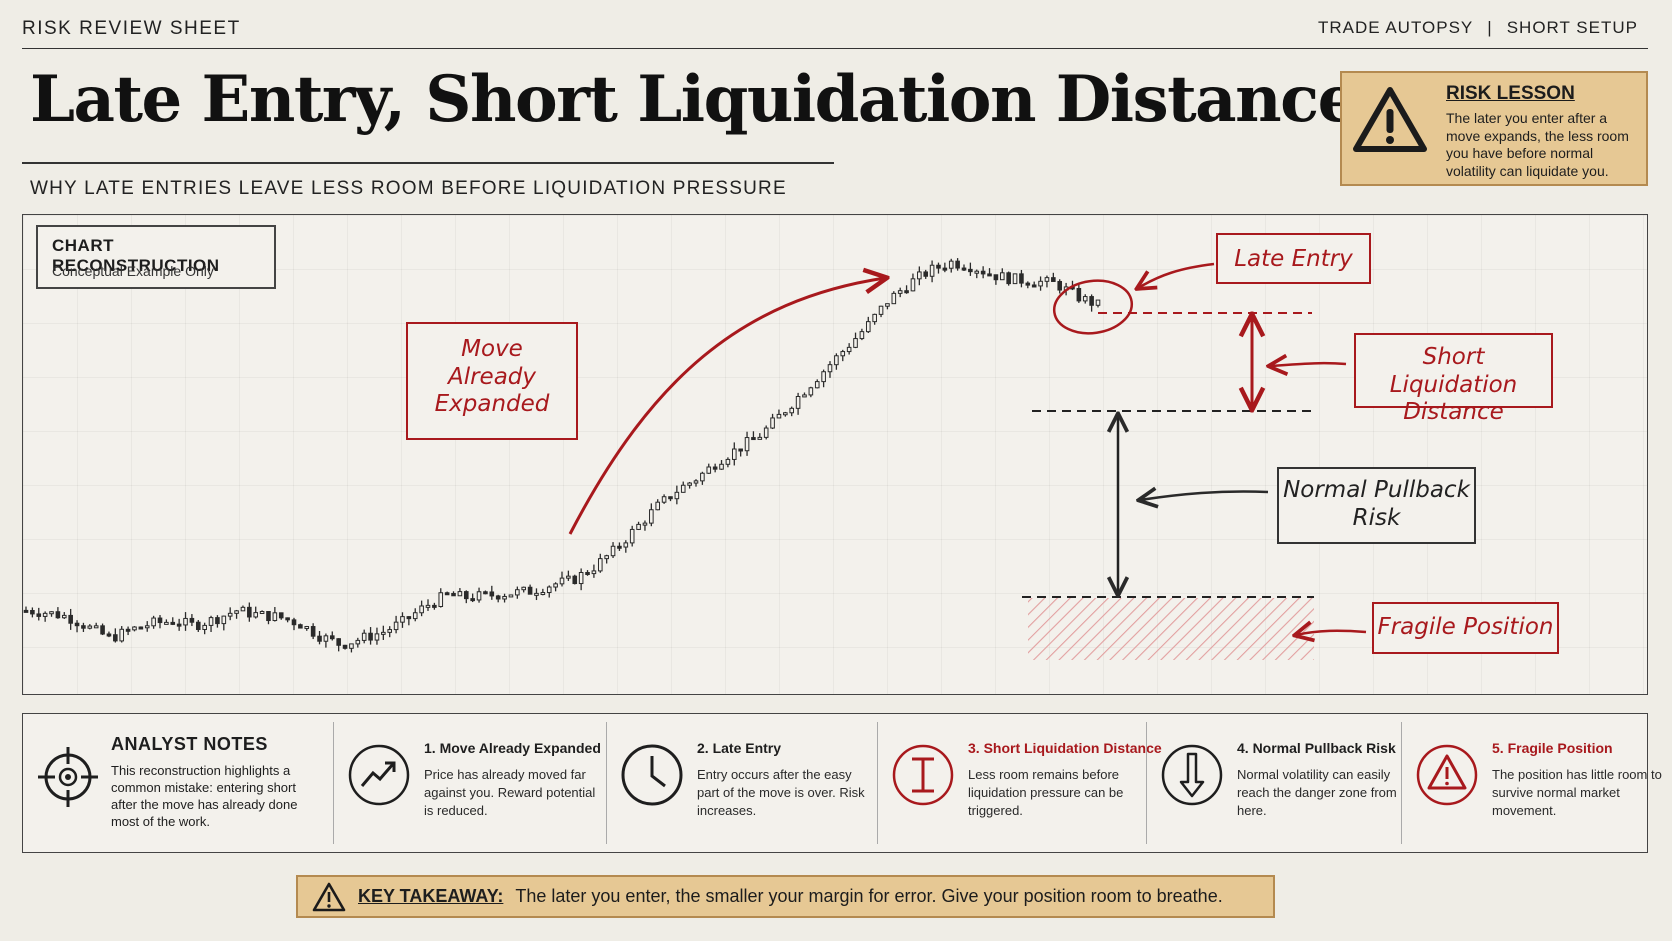  What do you see at coordinates (1146, 783) in the screenshot?
I see `note-divider` at bounding box center [1146, 783].